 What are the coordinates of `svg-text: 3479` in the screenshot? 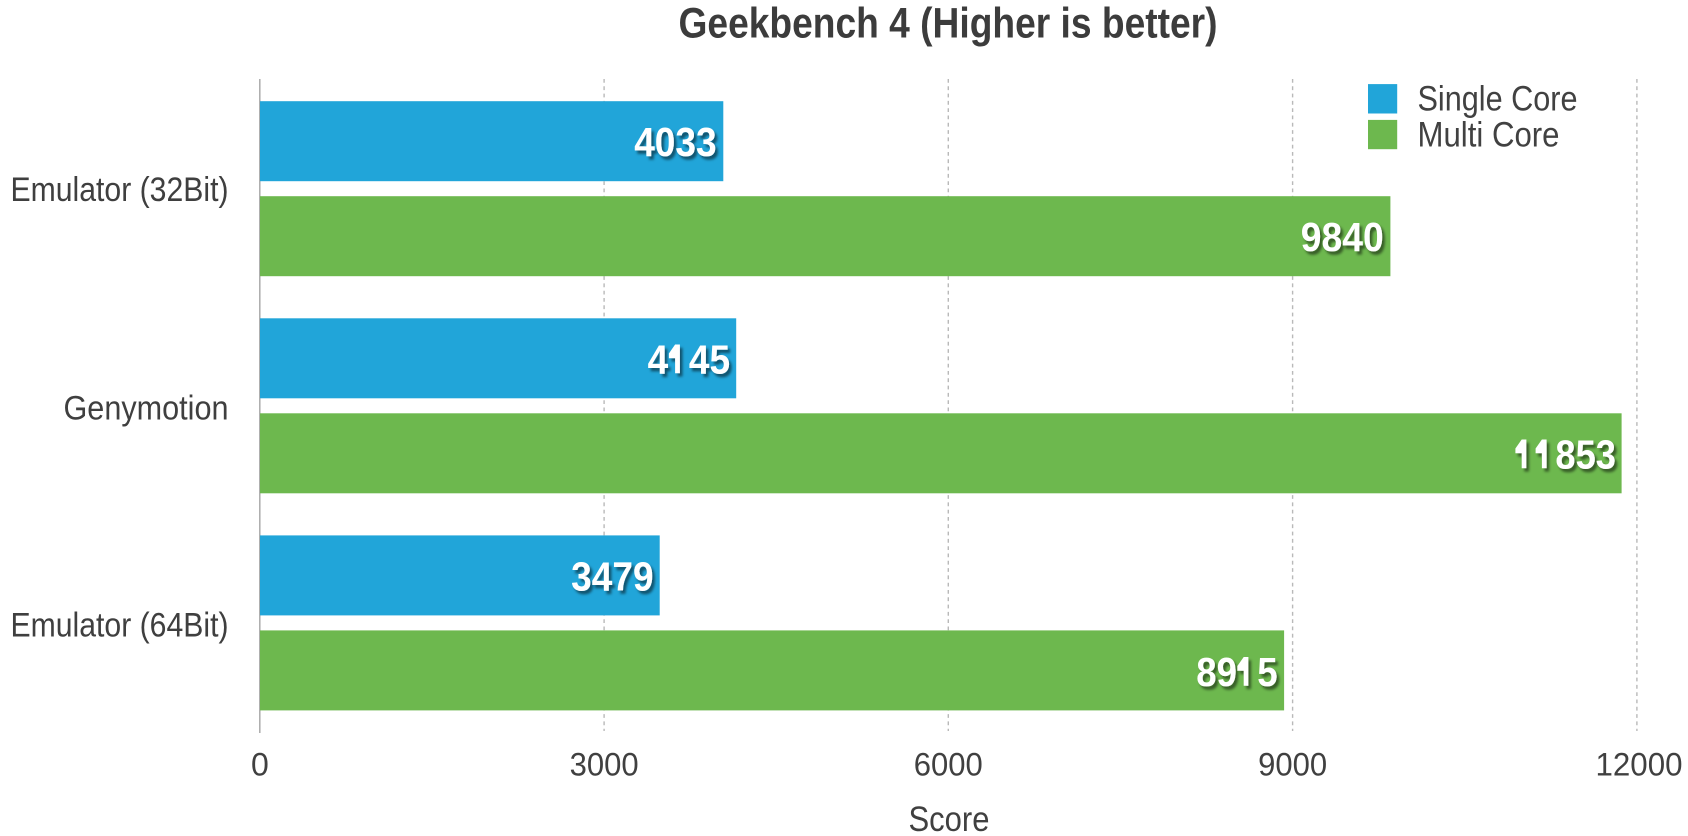 It's located at (612, 576).